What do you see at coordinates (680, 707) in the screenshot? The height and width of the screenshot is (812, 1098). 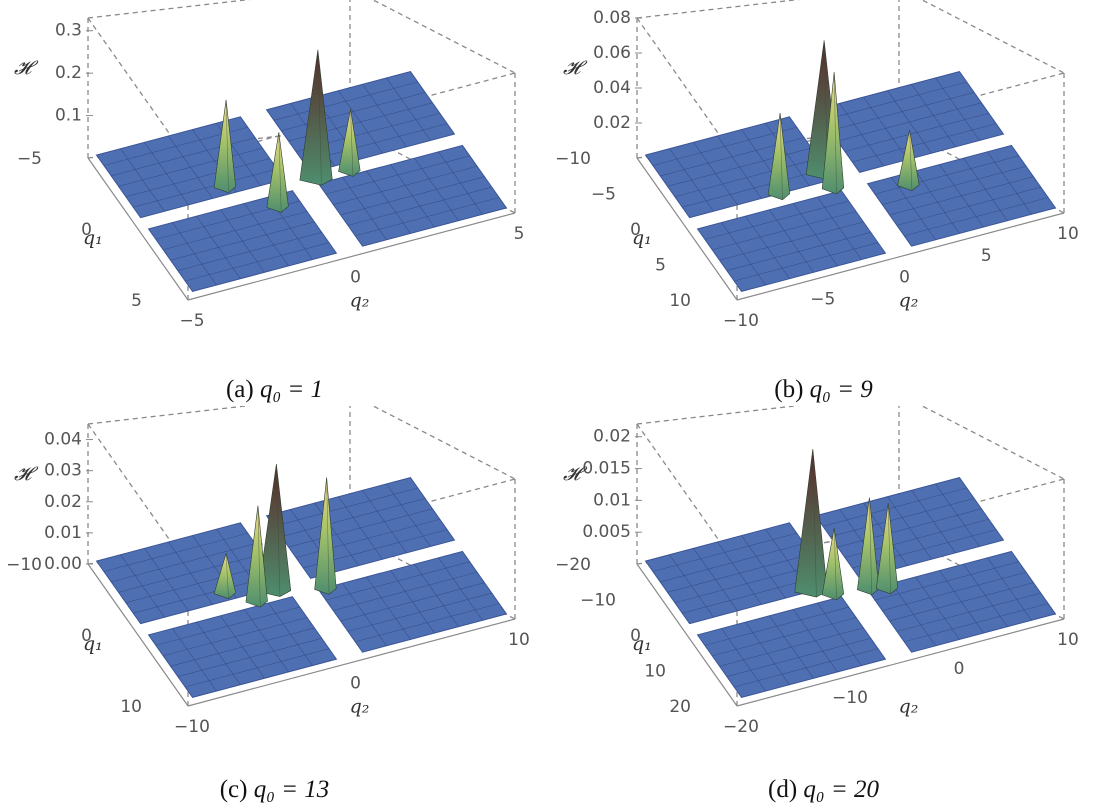 I see `y-tick-label: 20` at bounding box center [680, 707].